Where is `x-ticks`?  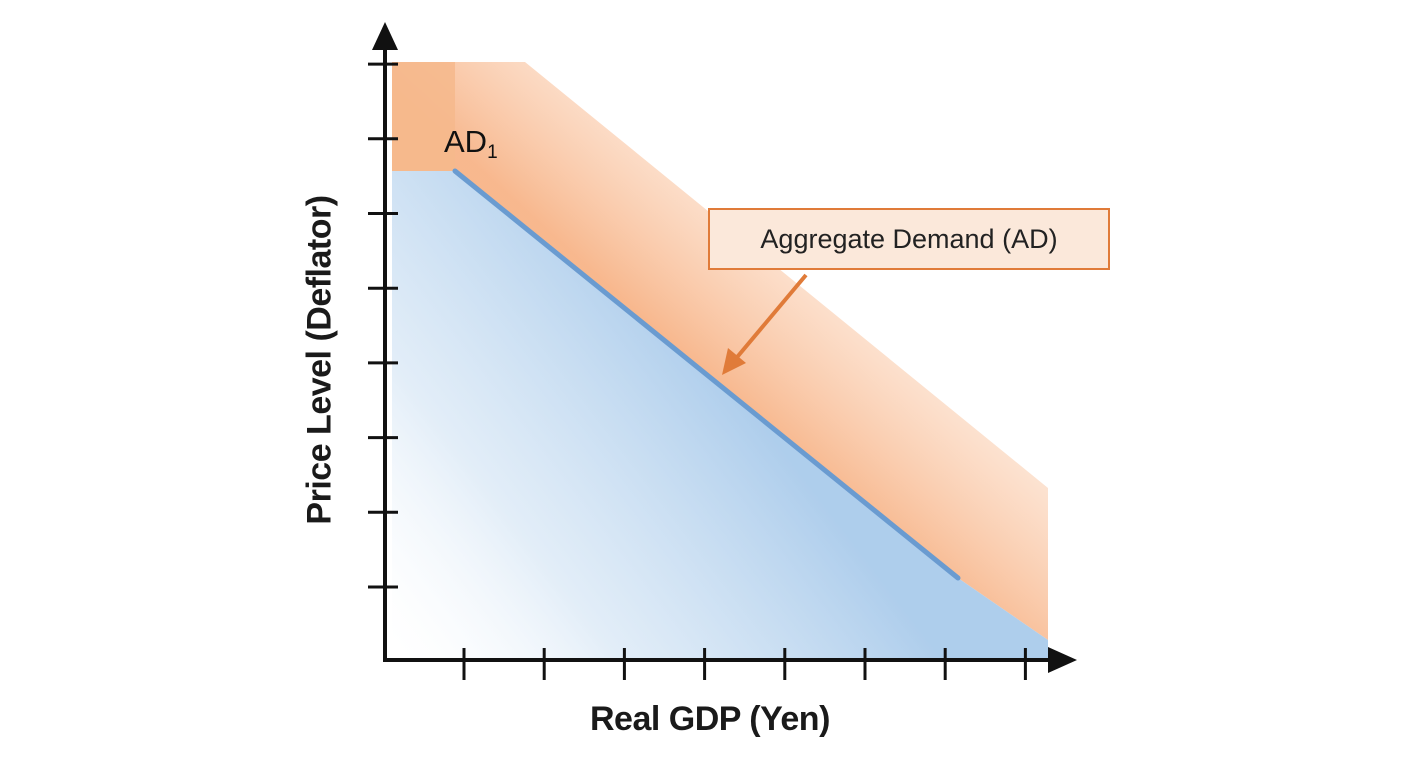 x-ticks is located at coordinates (744, 664).